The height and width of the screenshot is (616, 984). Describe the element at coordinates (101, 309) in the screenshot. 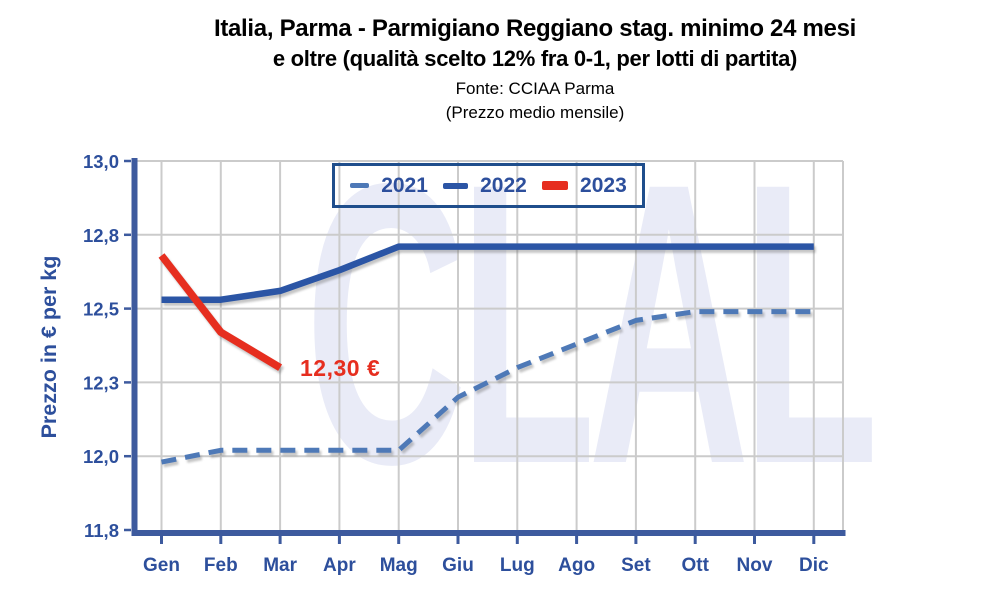

I see `y-tick-label: 12,5` at that location.